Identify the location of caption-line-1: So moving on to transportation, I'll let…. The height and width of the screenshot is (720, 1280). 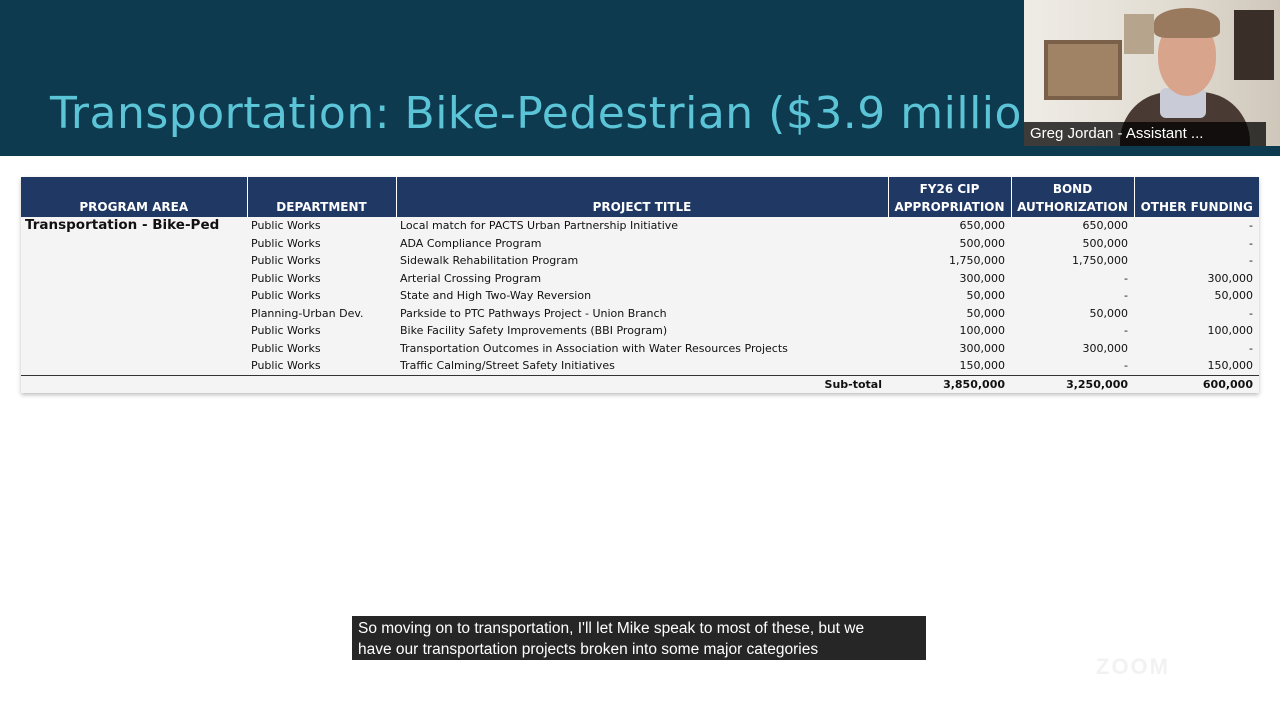
(611, 628).